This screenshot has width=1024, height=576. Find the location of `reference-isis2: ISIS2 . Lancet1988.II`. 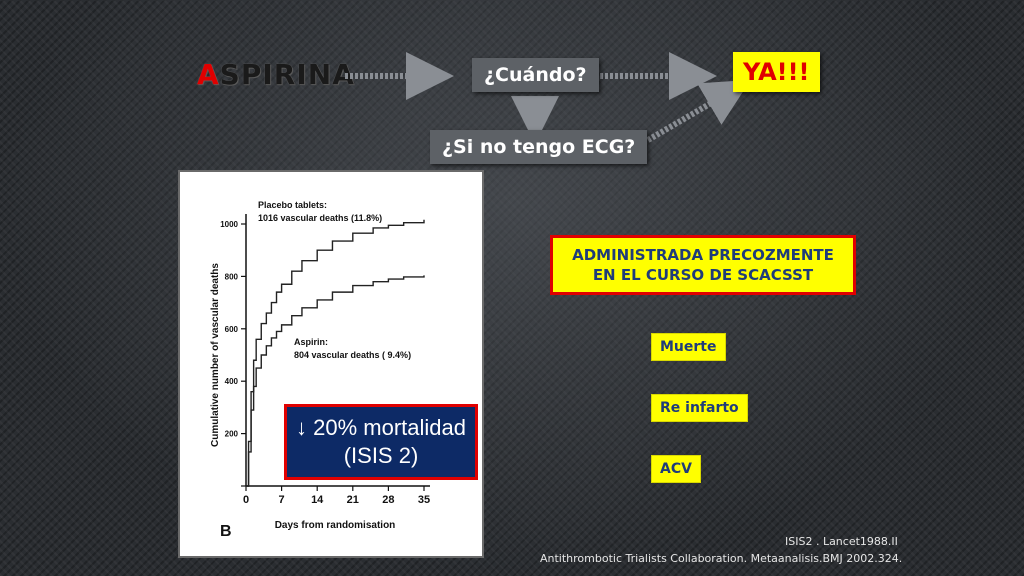

reference-isis2: ISIS2 . Lancet1988.II is located at coordinates (841, 541).